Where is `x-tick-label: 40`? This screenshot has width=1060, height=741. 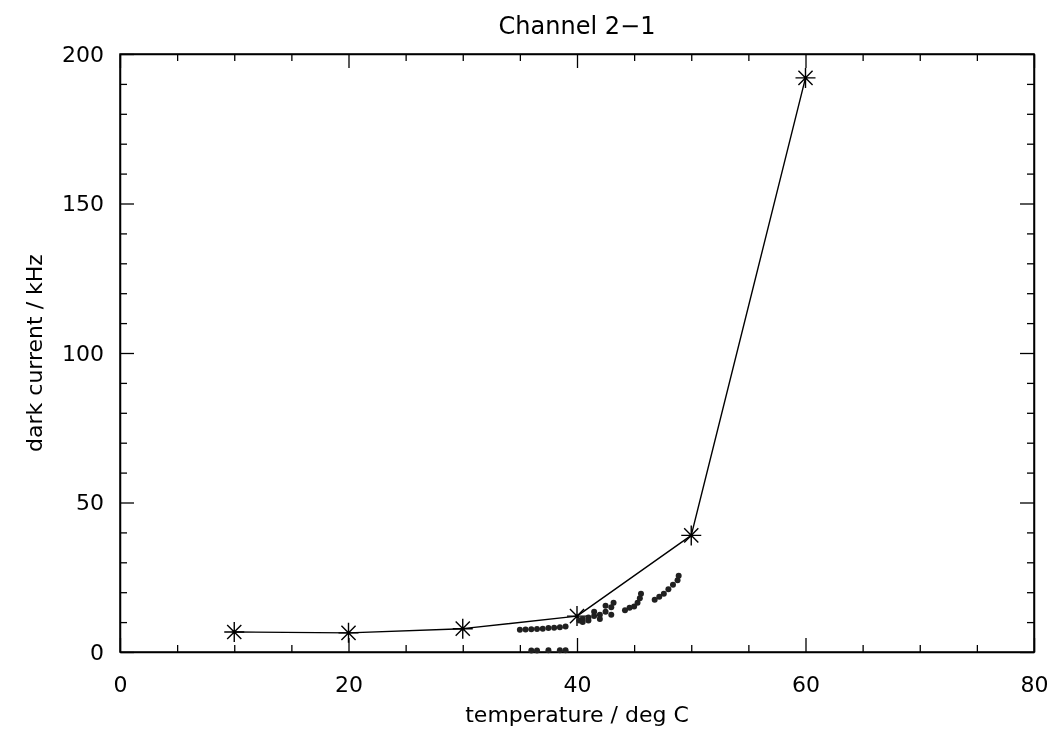
x-tick-label: 40 is located at coordinates (577, 684).